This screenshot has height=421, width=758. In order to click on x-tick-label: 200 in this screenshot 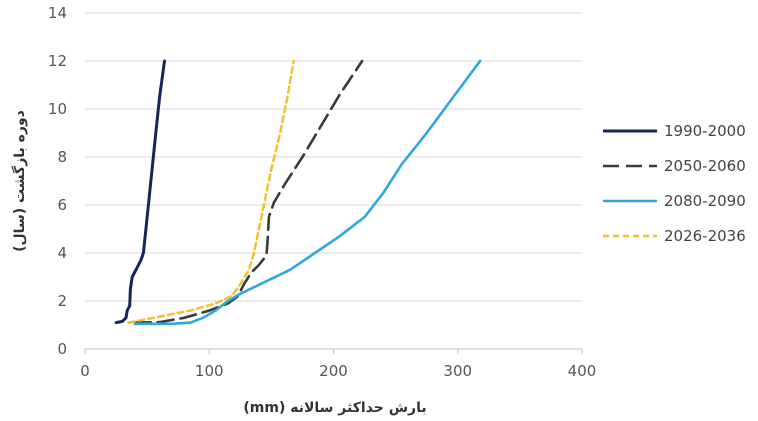, I will do `click(333, 371)`.